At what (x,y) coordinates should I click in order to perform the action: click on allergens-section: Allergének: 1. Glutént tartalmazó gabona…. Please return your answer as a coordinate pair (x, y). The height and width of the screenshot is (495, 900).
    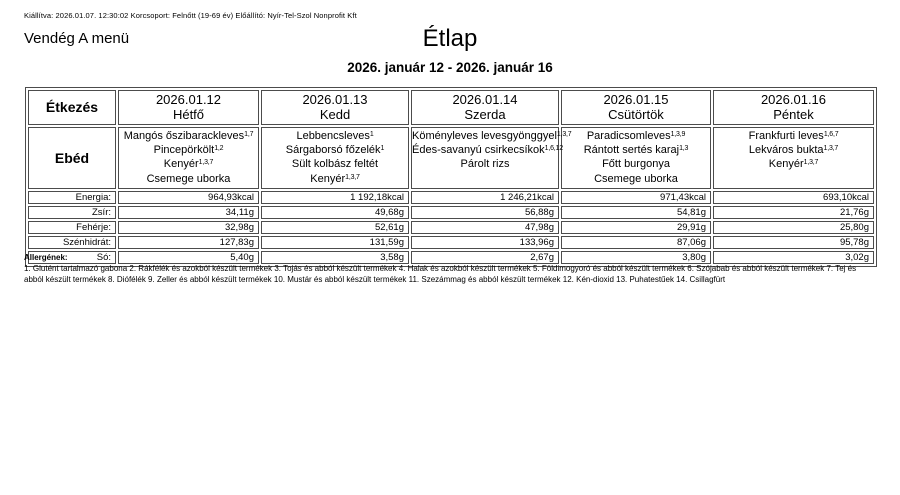
    Looking at the image, I should click on (450, 269).